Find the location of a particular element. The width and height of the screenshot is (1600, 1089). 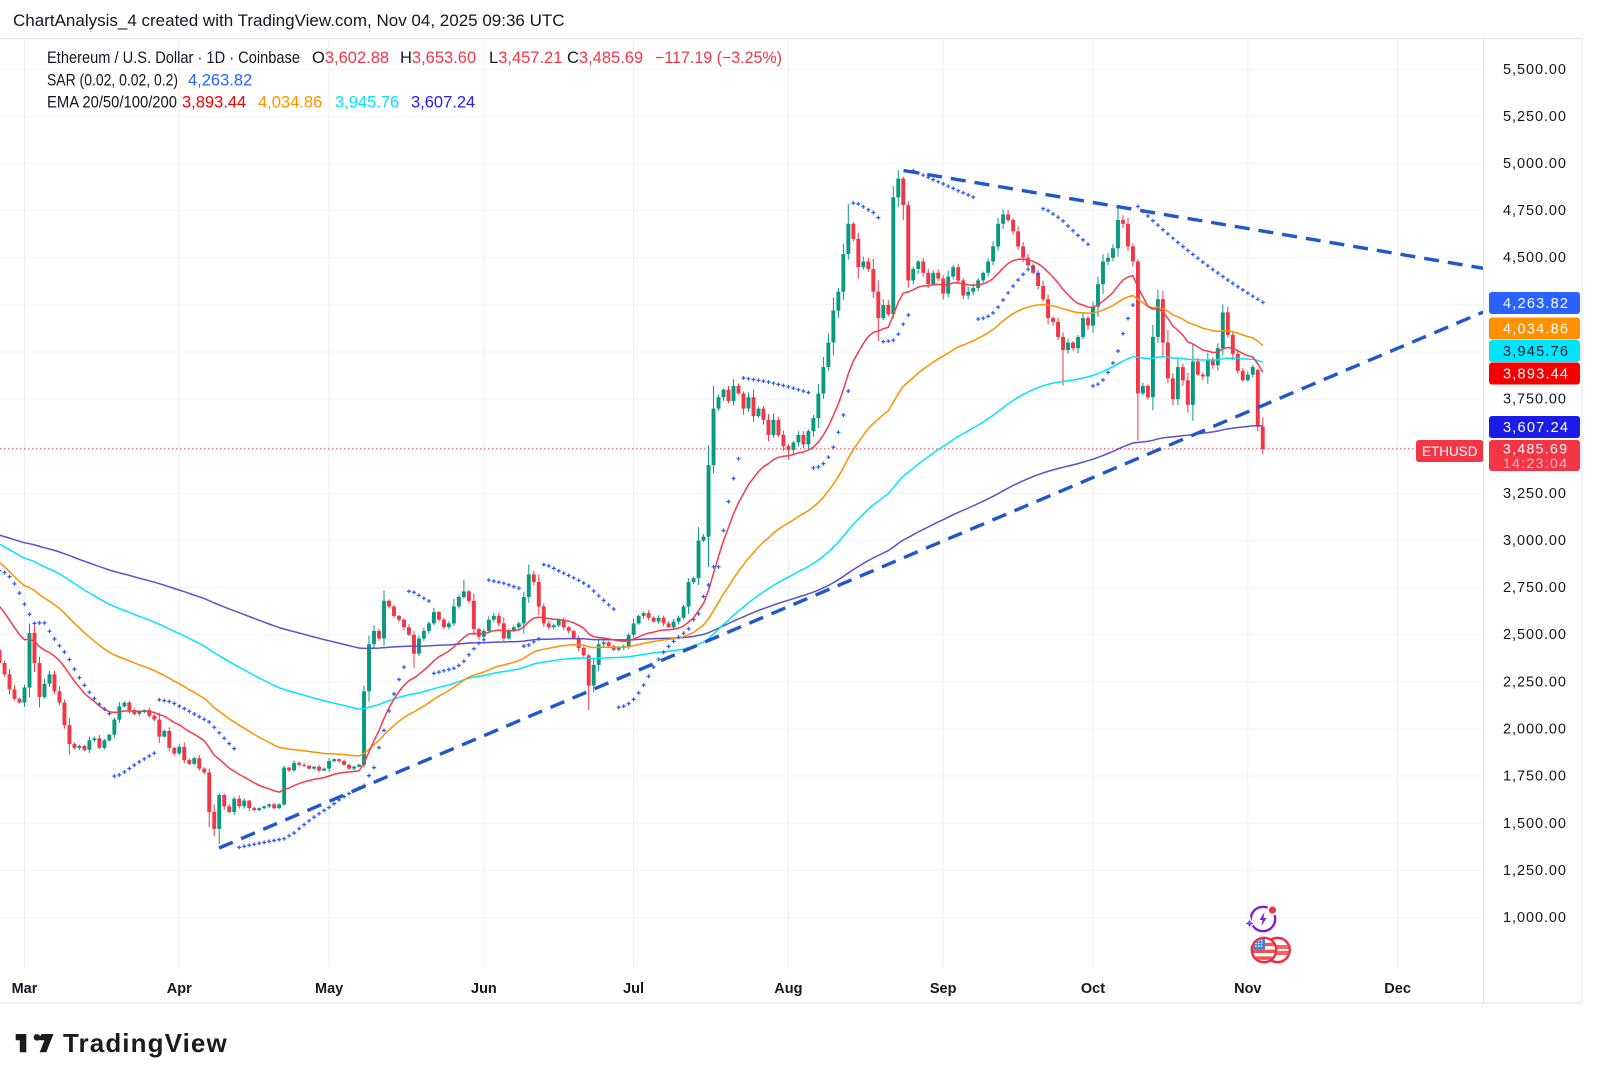

svg-text: Aug is located at coordinates (788, 989).